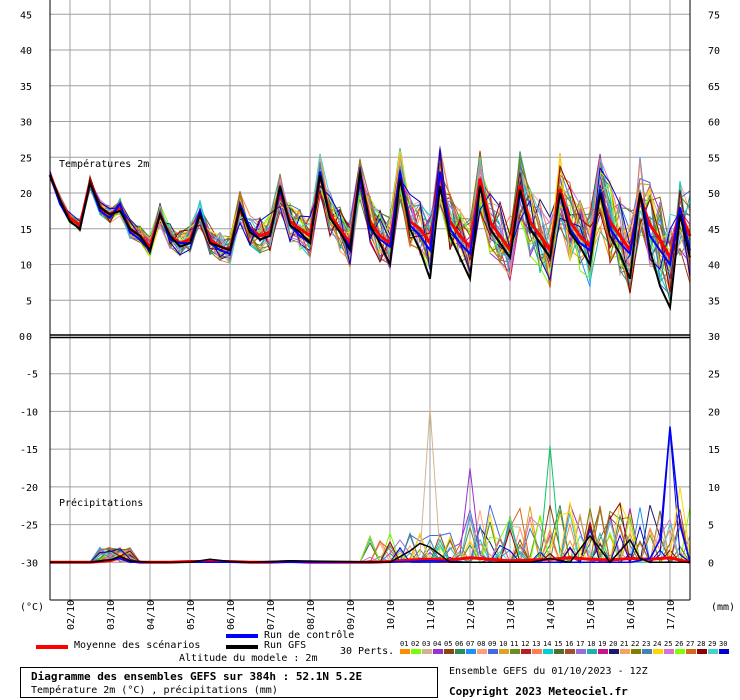 Image resolution: width=740 pixels, height=700 pixels. Describe the element at coordinates (614, 647) in the screenshot. I see `pert-legend-item: 20` at that location.